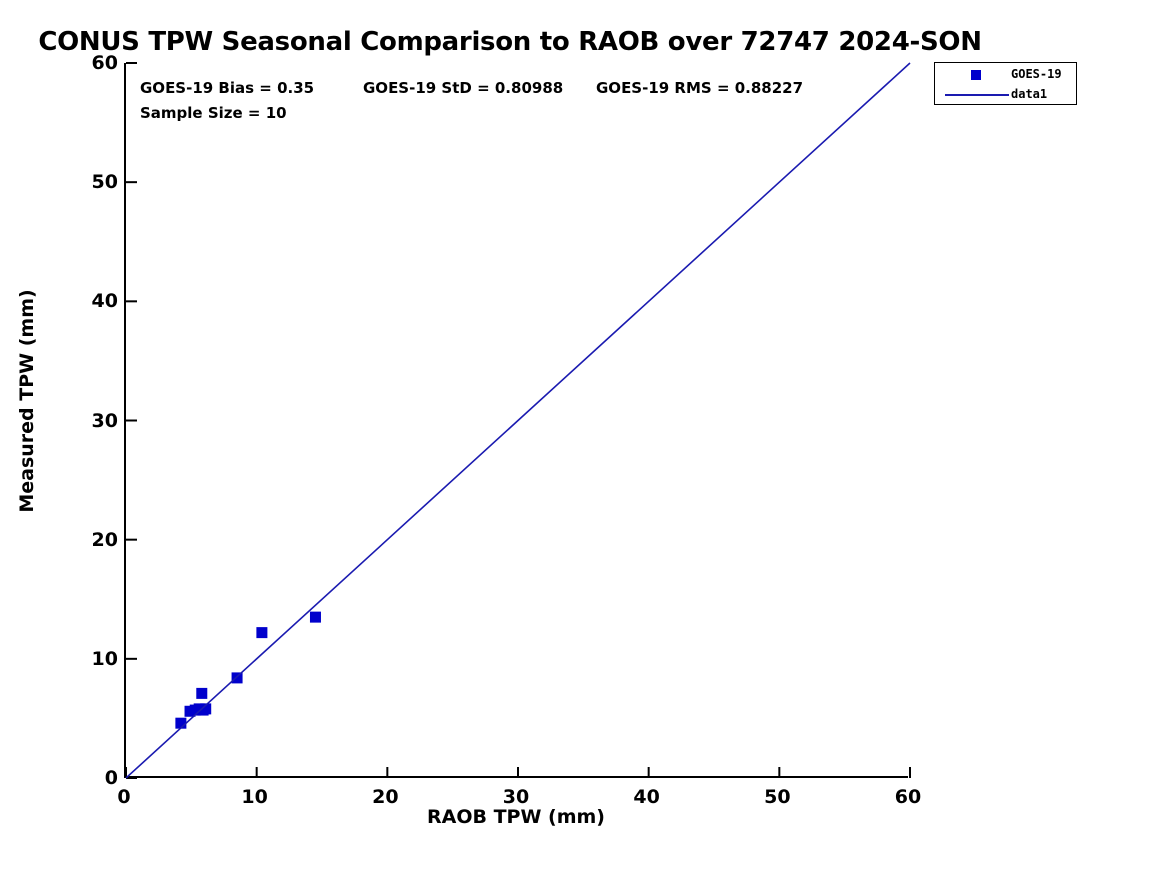 This screenshot has width=1167, height=875. Describe the element at coordinates (104, 63) in the screenshot. I see `y-tick-label: 60` at that location.